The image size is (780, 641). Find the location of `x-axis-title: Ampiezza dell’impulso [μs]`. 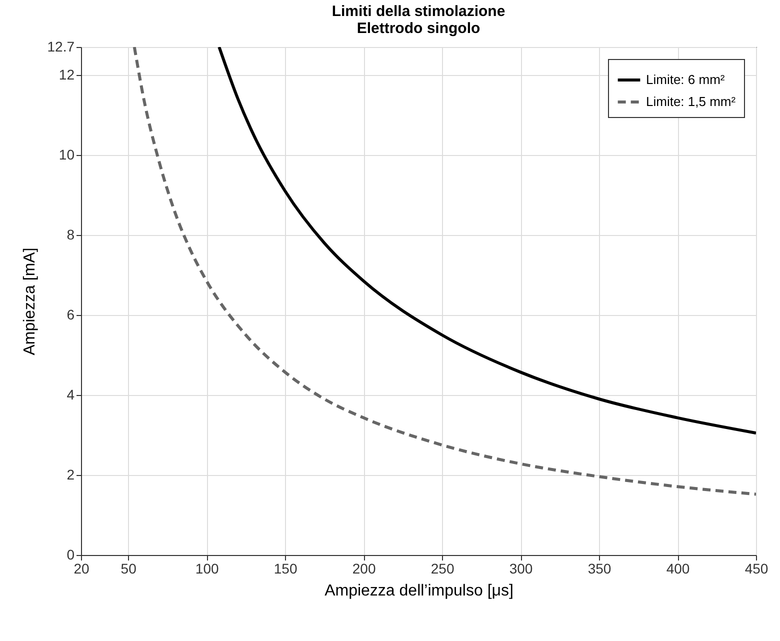

x-axis-title: Ampiezza dell’impulso [μs] is located at coordinates (419, 591).